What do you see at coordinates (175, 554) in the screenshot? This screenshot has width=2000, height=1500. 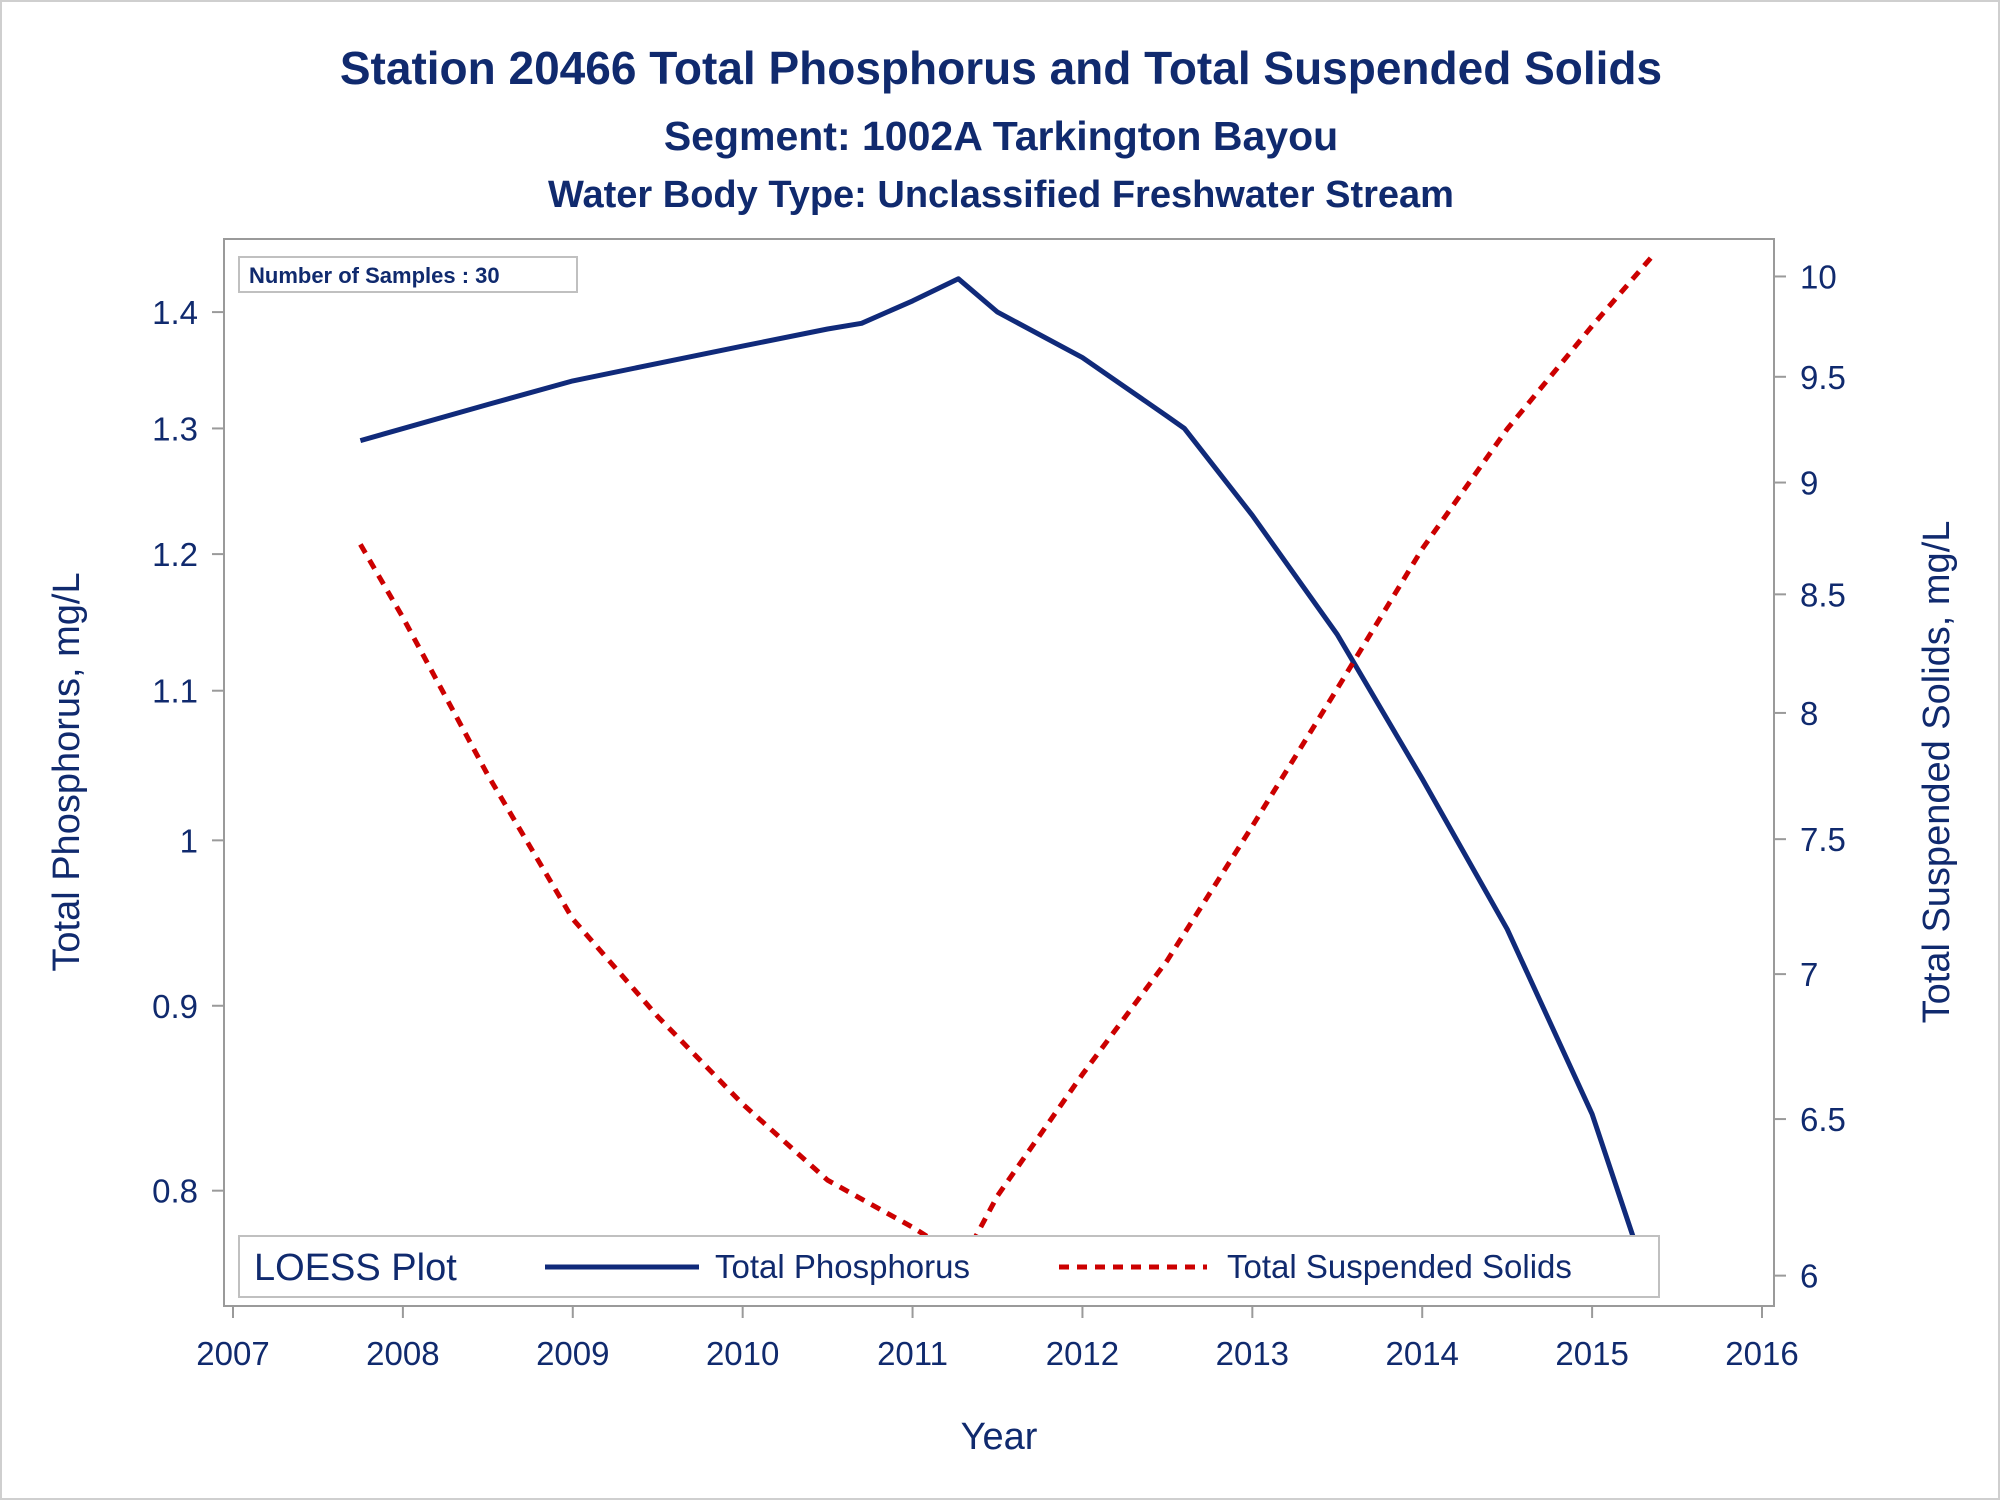 I see `y-tick-label: 1.2` at bounding box center [175, 554].